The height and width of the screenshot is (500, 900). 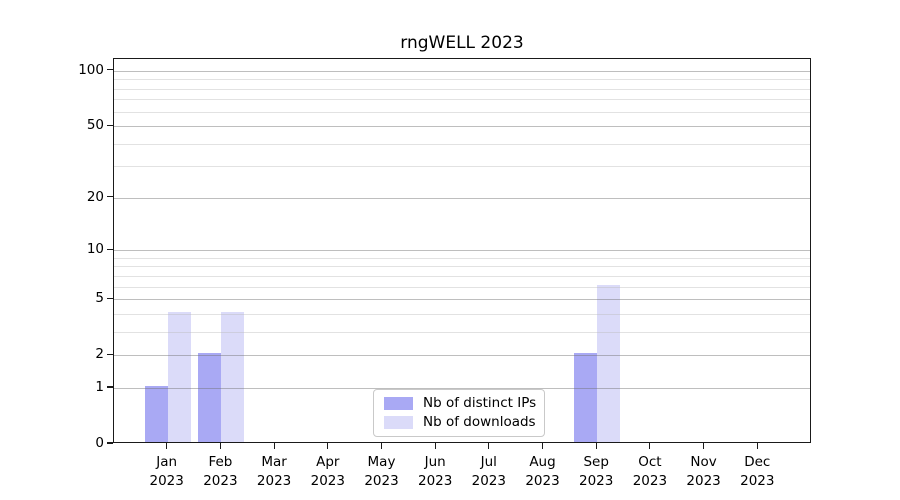 I want to click on x-tick-label: Nov 2023, so click(x=704, y=471).